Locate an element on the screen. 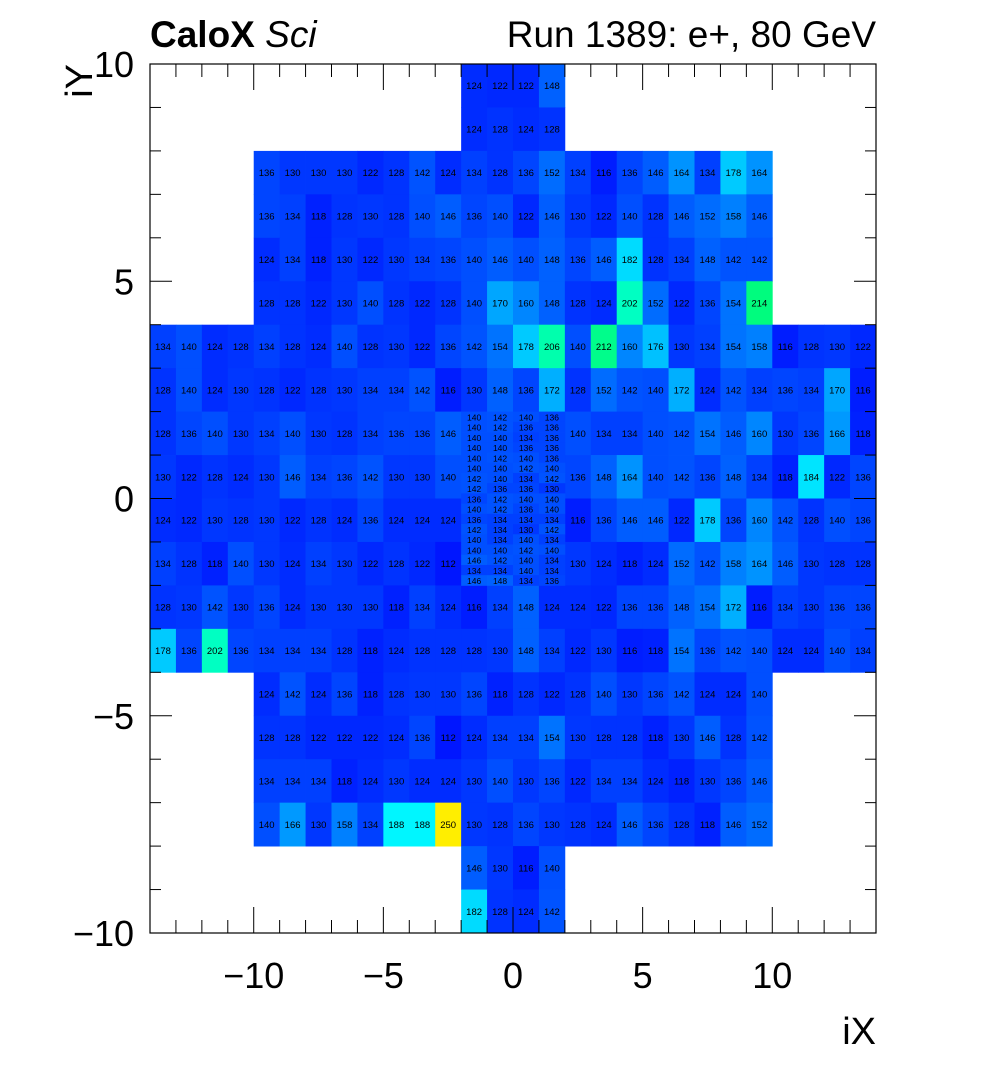  run-label: Run 1389: e+, 80 GeV is located at coordinates (691, 34).